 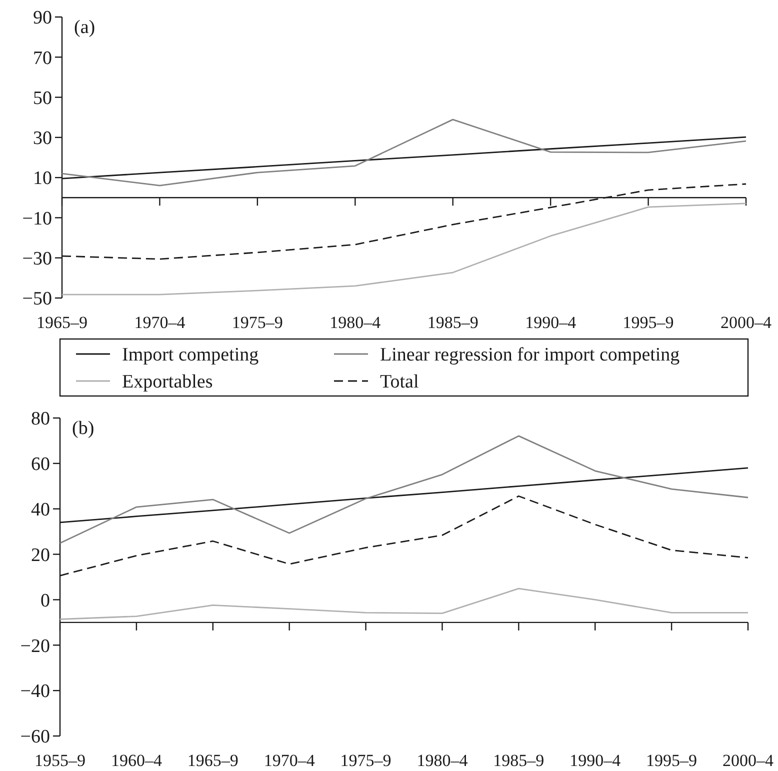 What do you see at coordinates (136, 760) in the screenshot?
I see `x-tick-label: 1960–4` at bounding box center [136, 760].